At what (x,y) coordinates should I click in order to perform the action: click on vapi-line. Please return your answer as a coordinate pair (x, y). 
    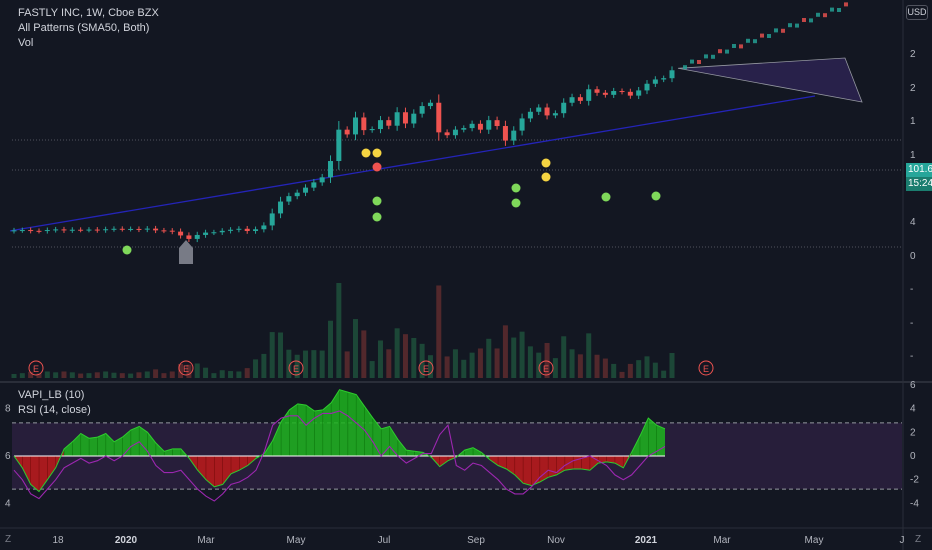
    Looking at the image, I should click on (339, 441).